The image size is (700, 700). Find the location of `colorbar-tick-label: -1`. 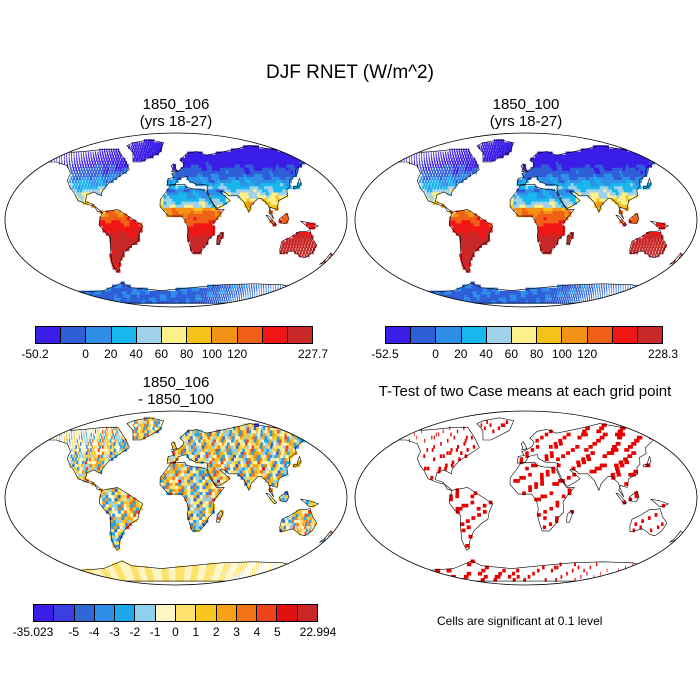

colorbar-tick-label: -1 is located at coordinates (155, 632).